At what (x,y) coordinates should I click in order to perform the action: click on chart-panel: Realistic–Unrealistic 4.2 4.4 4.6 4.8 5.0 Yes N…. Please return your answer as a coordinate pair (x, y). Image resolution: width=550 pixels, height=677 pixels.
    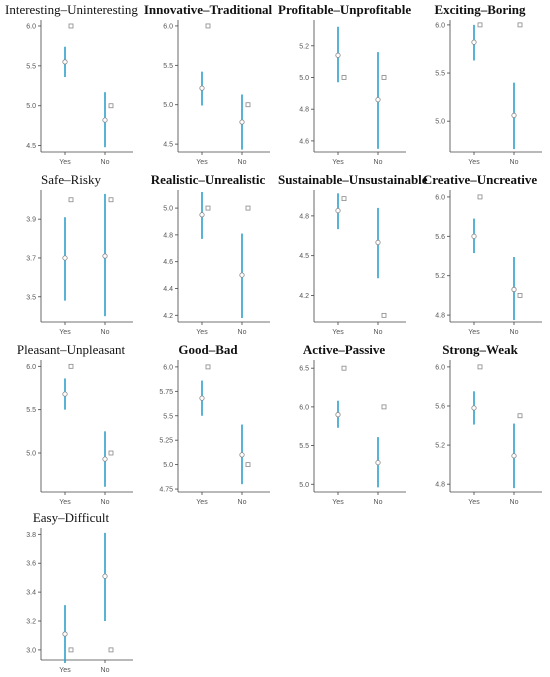
    Looking at the image, I should click on (208, 254).